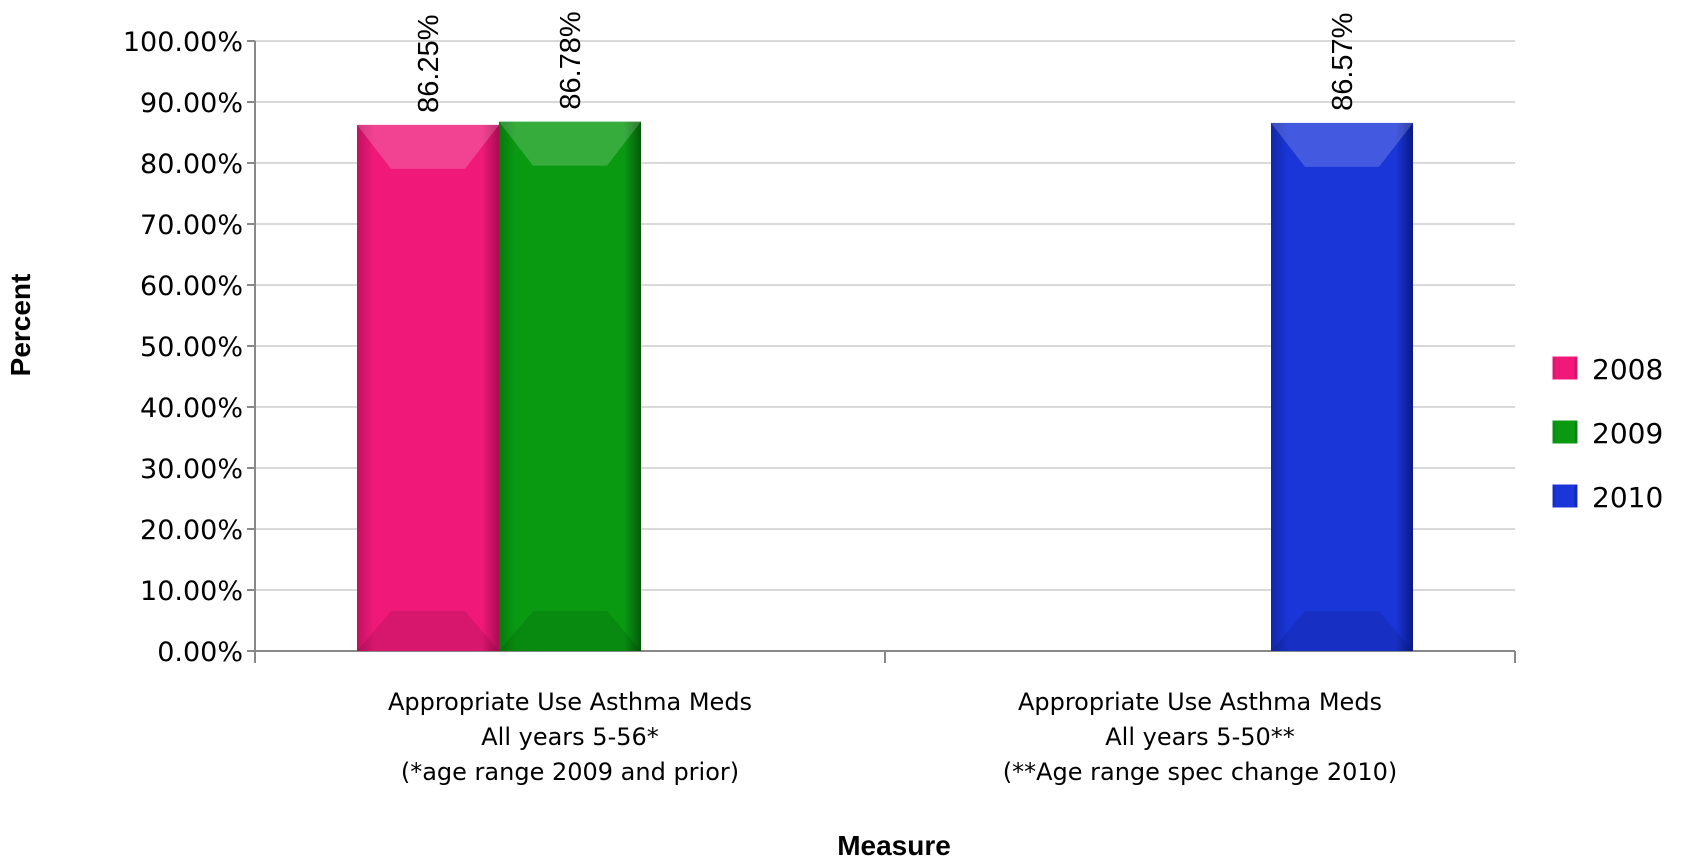 The image size is (1685, 860). Describe the element at coordinates (885, 656) in the screenshot. I see `x-axis` at that location.